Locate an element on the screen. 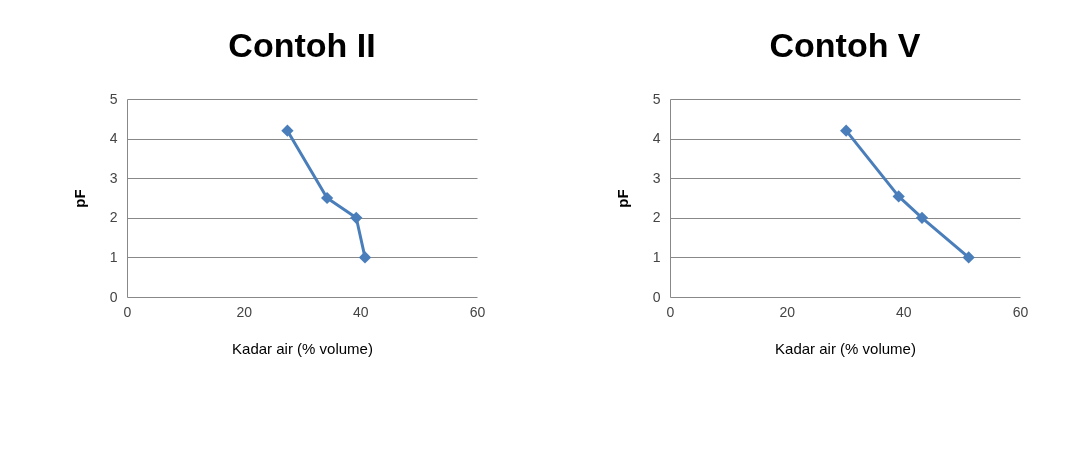 This screenshot has height=454, width=1066. chart-title: Contoh II is located at coordinates (302, 45).